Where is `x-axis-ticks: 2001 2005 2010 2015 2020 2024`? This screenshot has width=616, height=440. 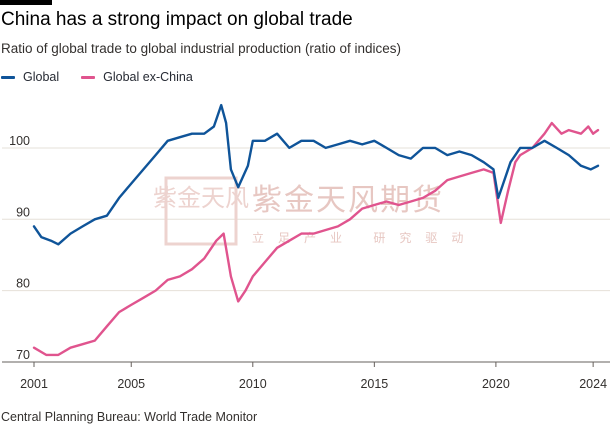 x-axis-ticks: 2001 2005 2010 2015 2020 2024 is located at coordinates (313, 376).